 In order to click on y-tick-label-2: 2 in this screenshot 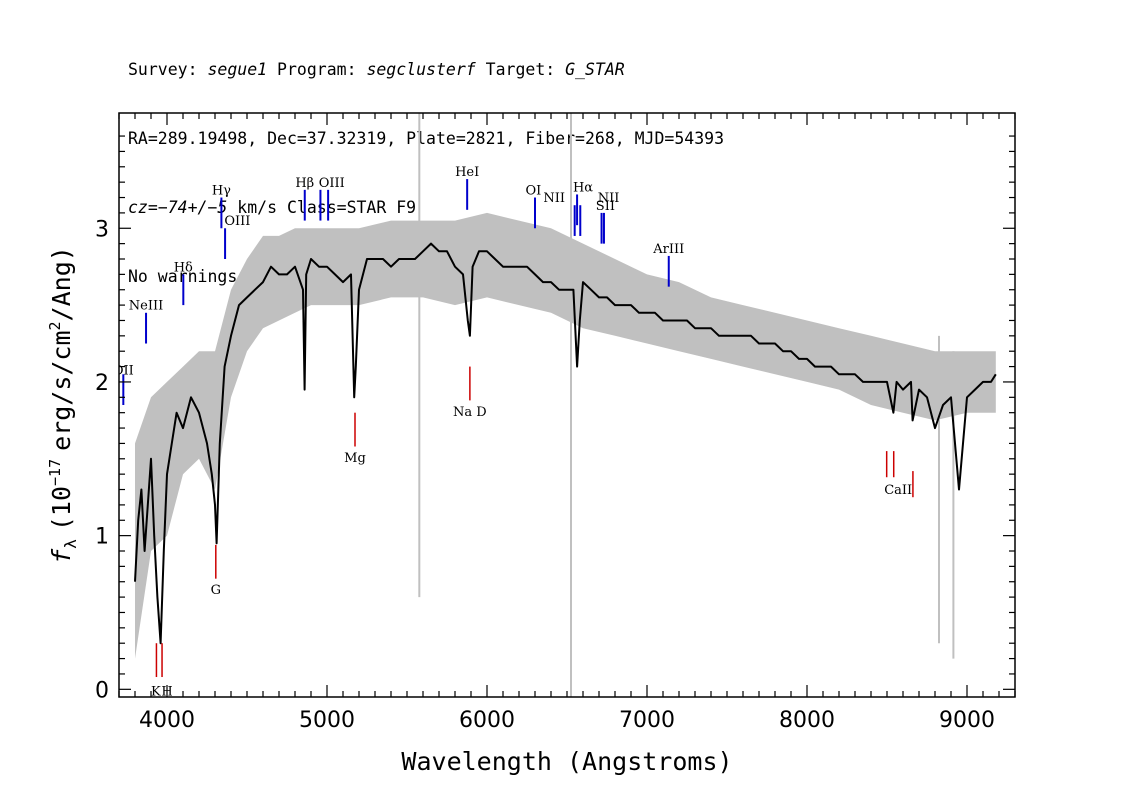, I will do `click(102, 383)`.